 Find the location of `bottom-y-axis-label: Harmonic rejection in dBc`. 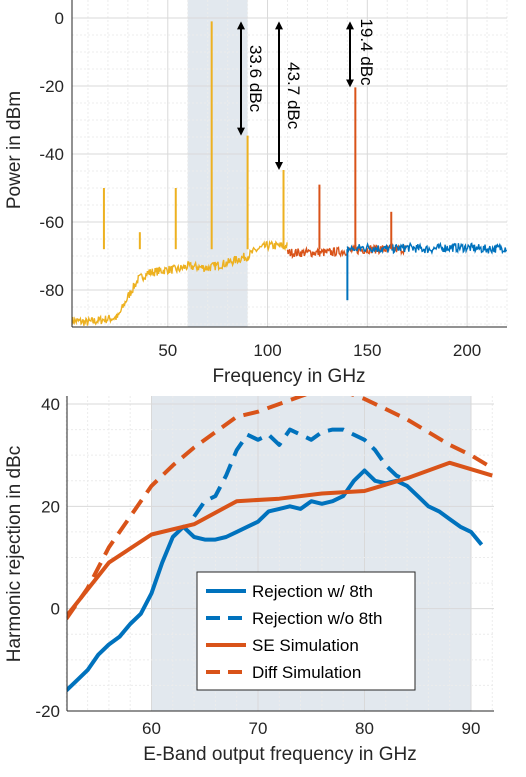

bottom-y-axis-label: Harmonic rejection in dBc is located at coordinates (14, 554).